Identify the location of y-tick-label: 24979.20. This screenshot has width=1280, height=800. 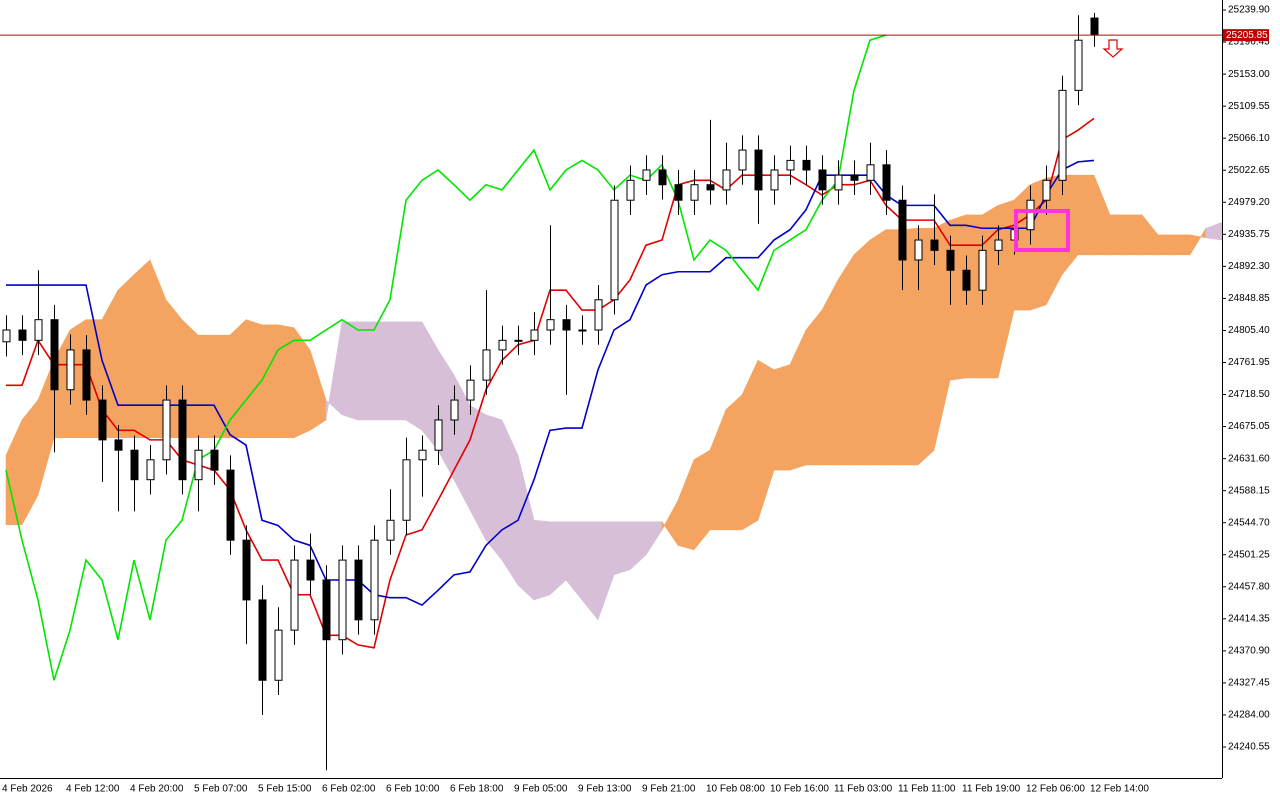
(1249, 202).